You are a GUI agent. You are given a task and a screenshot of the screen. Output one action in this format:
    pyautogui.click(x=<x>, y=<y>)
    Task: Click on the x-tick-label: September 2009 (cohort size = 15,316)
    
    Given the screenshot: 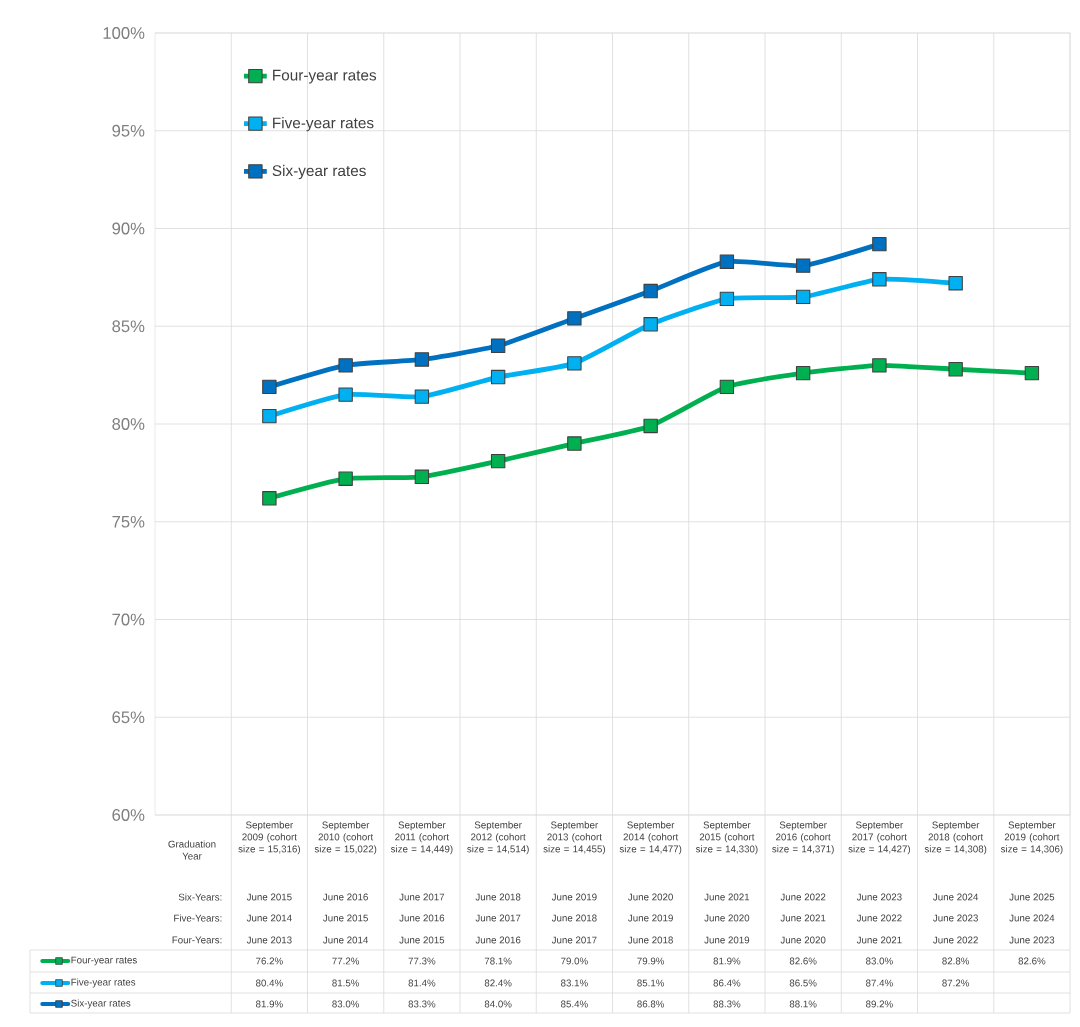 What is the action you would take?
    pyautogui.click(x=269, y=838)
    